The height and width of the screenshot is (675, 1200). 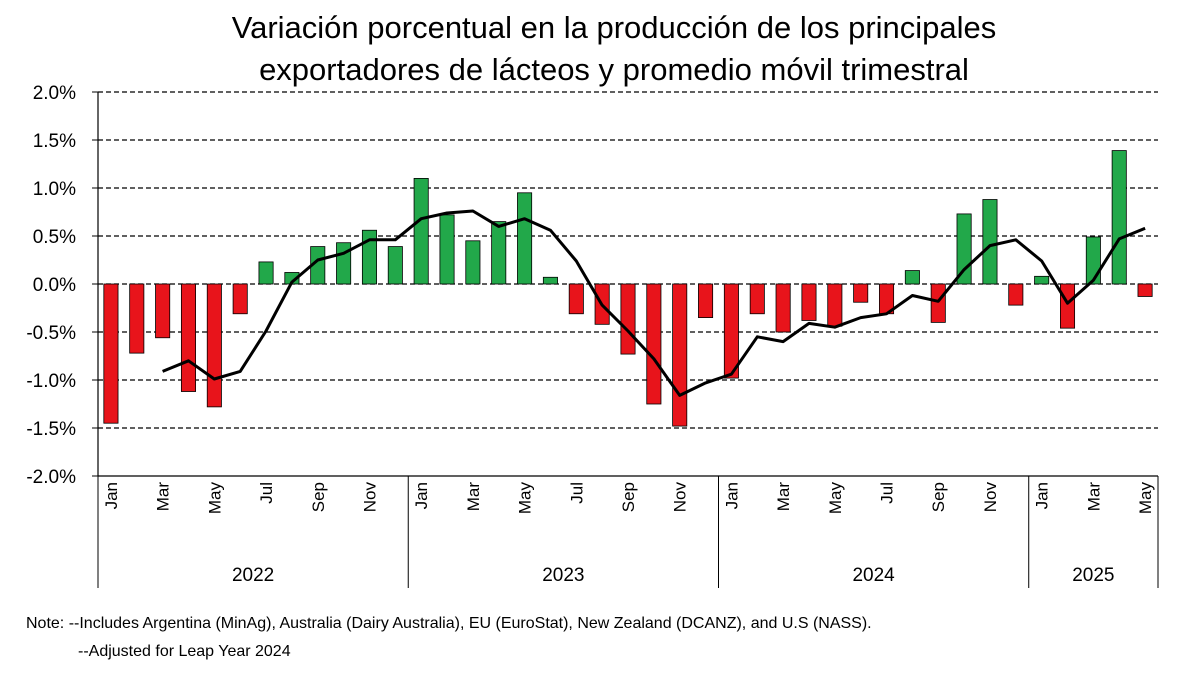 I want to click on y-tick-label: -2.0%, so click(x=51, y=477).